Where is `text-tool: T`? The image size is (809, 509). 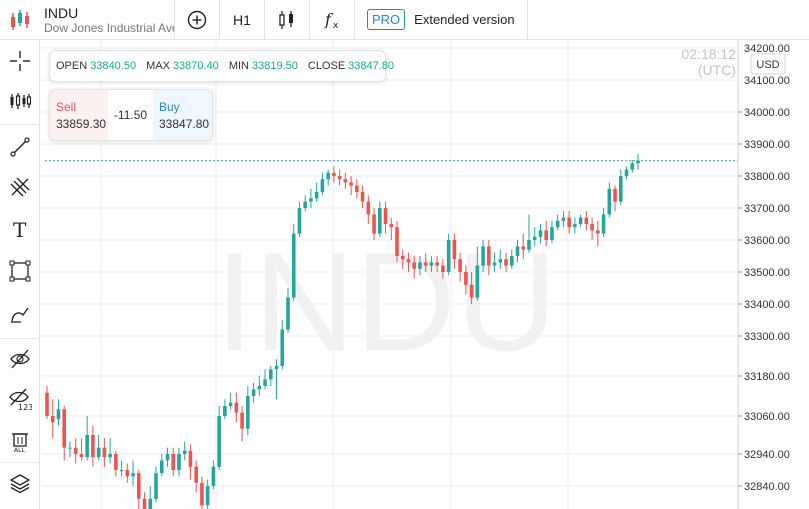 text-tool: T is located at coordinates (20, 229).